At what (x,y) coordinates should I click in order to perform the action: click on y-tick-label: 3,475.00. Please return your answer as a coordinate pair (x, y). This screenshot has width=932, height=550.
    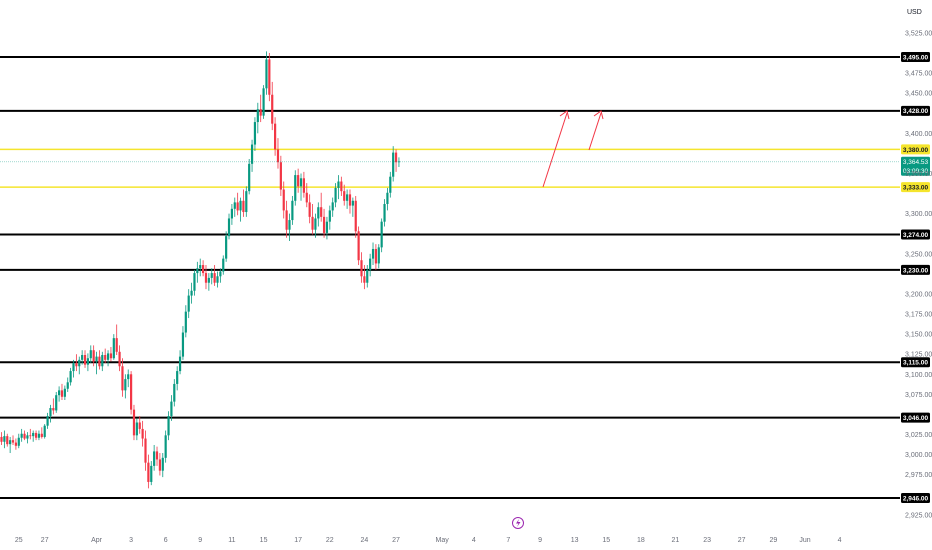
    Looking at the image, I should click on (918, 74).